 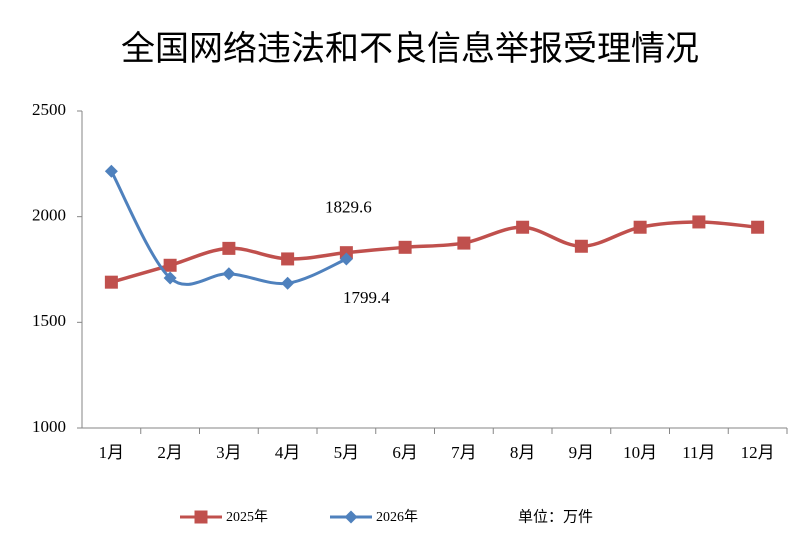 What do you see at coordinates (758, 452) in the screenshot?
I see `x-tick-label: 12月` at bounding box center [758, 452].